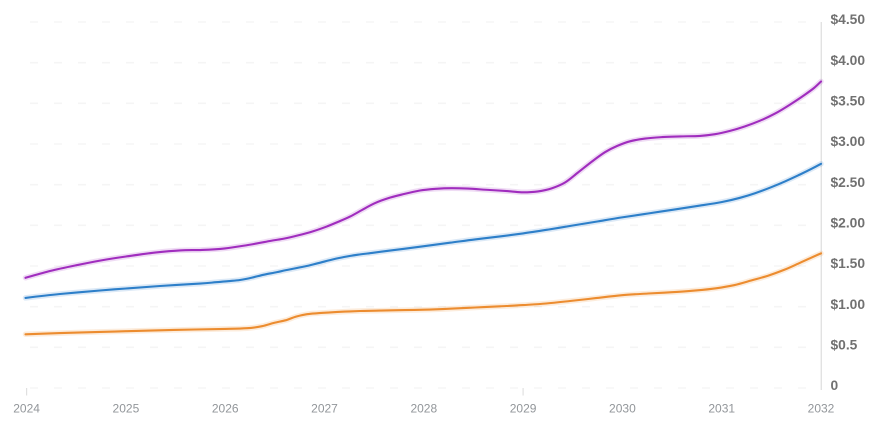 The width and height of the screenshot is (873, 432). Describe the element at coordinates (848, 222) in the screenshot. I see `svg-text: $2.00` at that location.